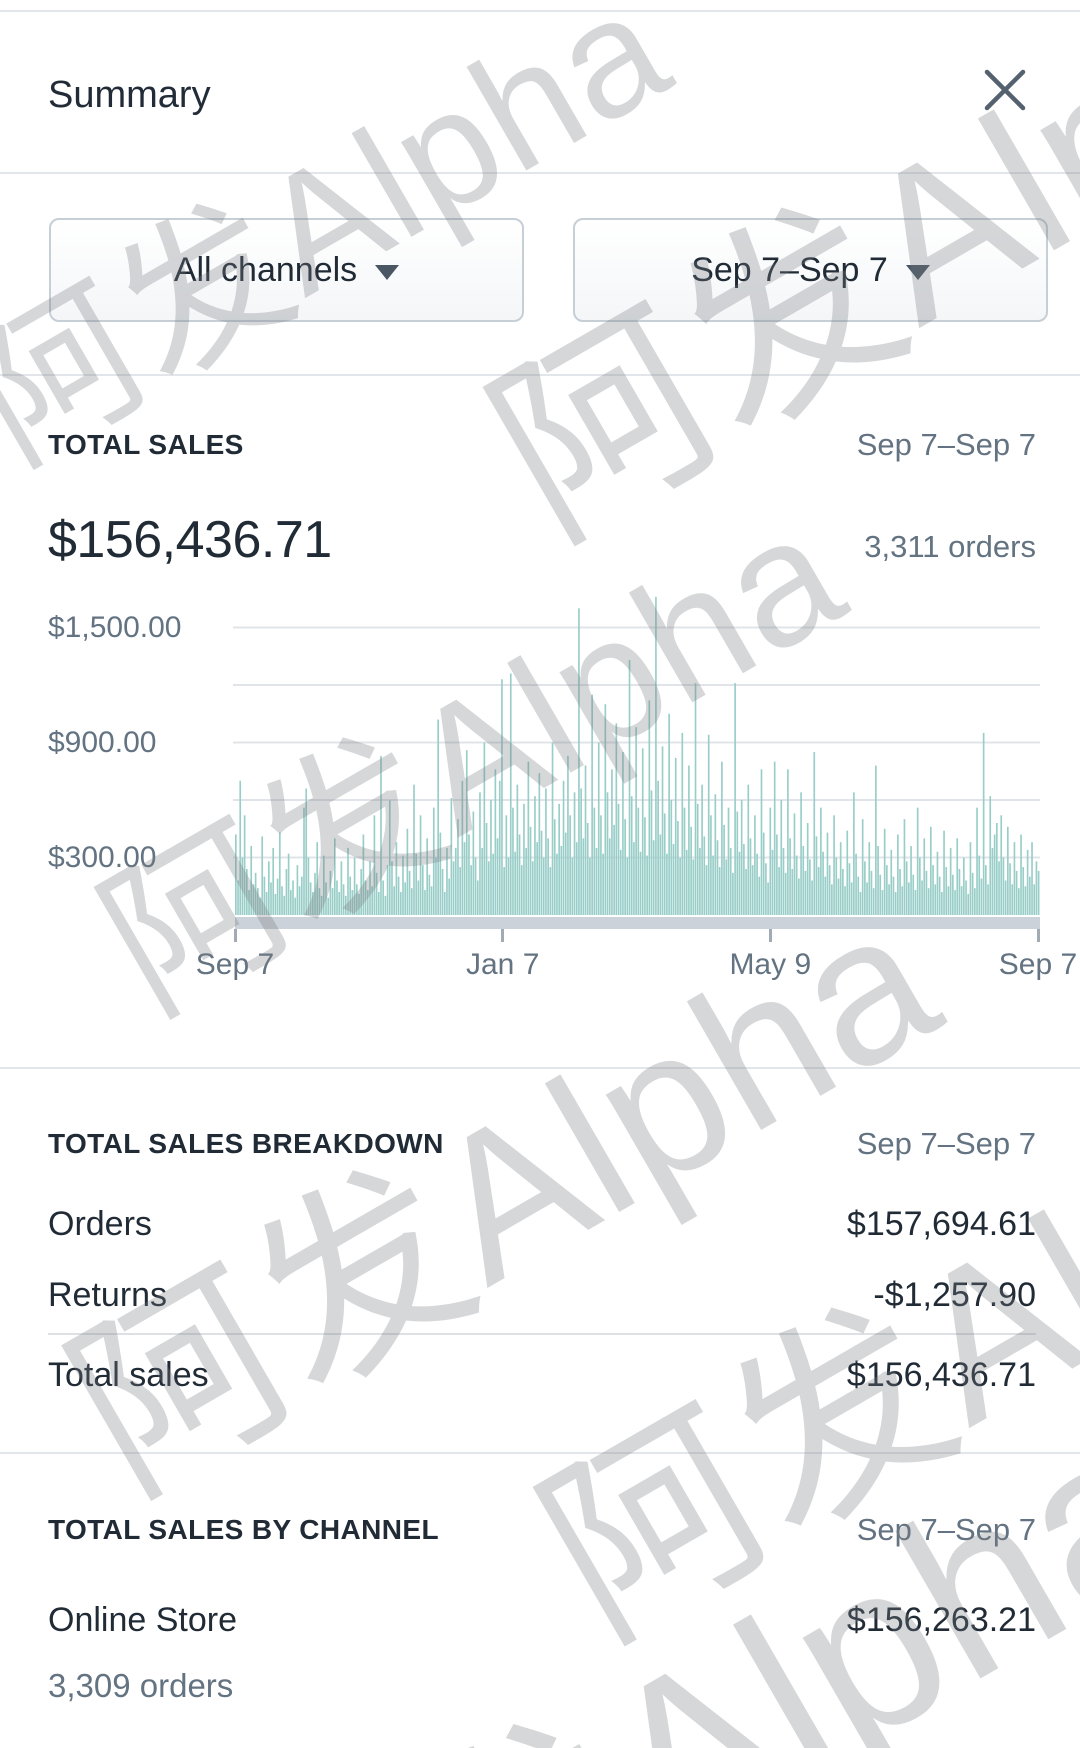 The height and width of the screenshot is (1748, 1080). What do you see at coordinates (810, 270) in the screenshot?
I see `date-range-filter-button: Sep 7–Sep 7` at bounding box center [810, 270].